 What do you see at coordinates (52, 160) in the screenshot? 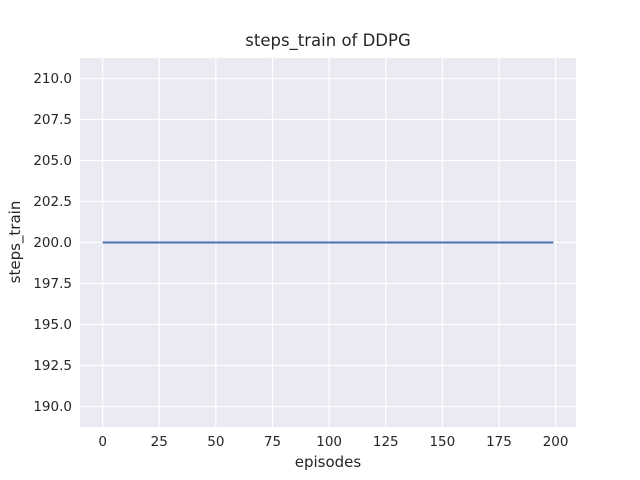
I see `y-tick-label: 205.0` at bounding box center [52, 160].